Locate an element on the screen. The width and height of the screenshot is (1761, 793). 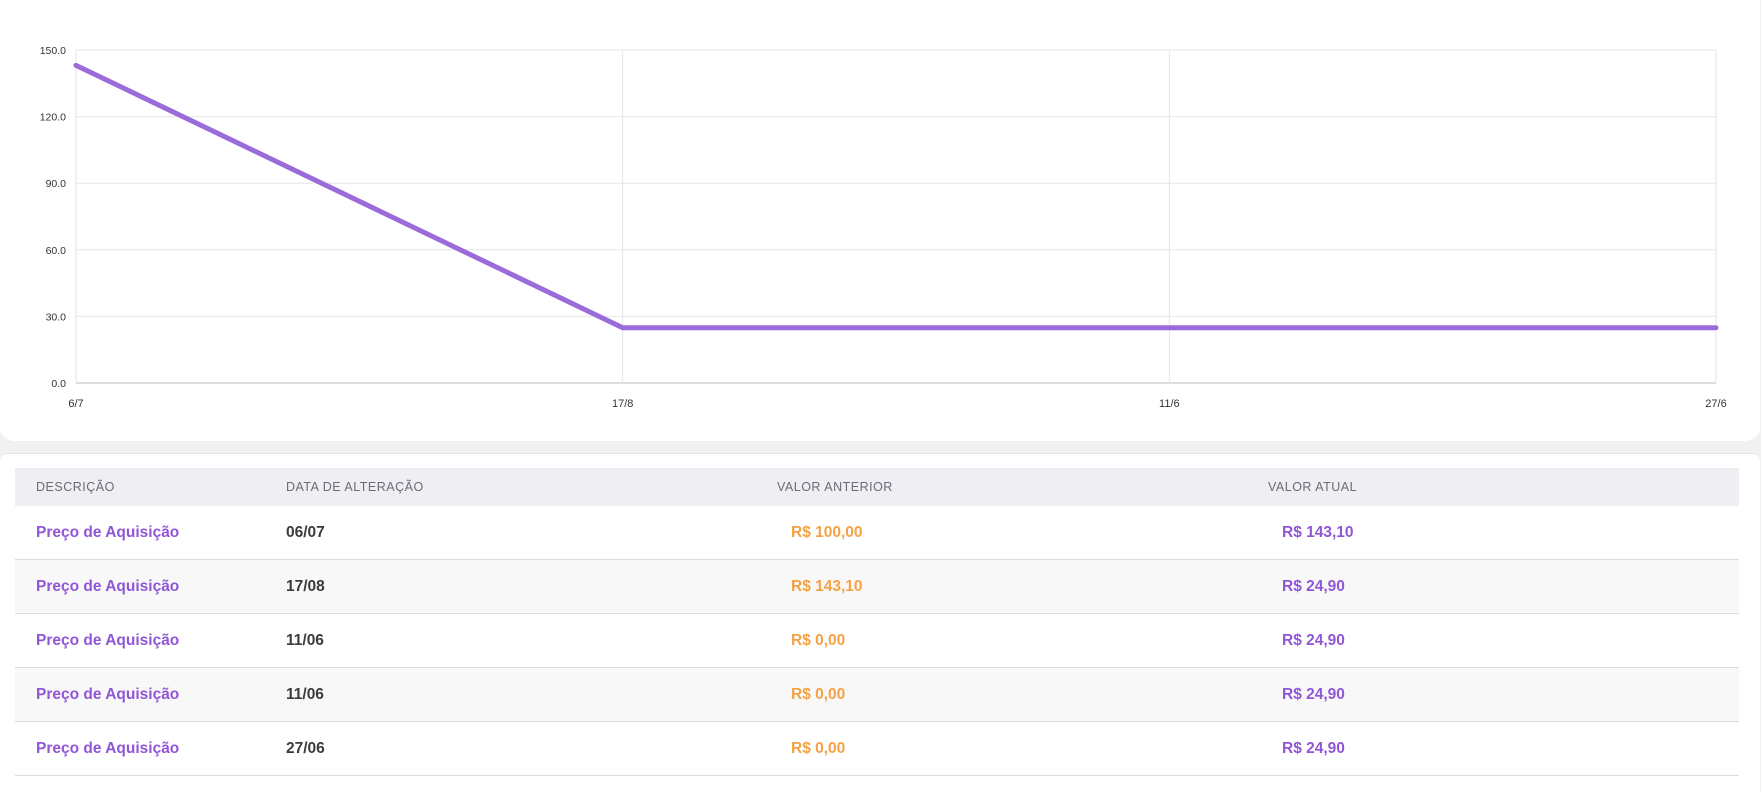
y-tick-label: 120.0 is located at coordinates (53, 118).